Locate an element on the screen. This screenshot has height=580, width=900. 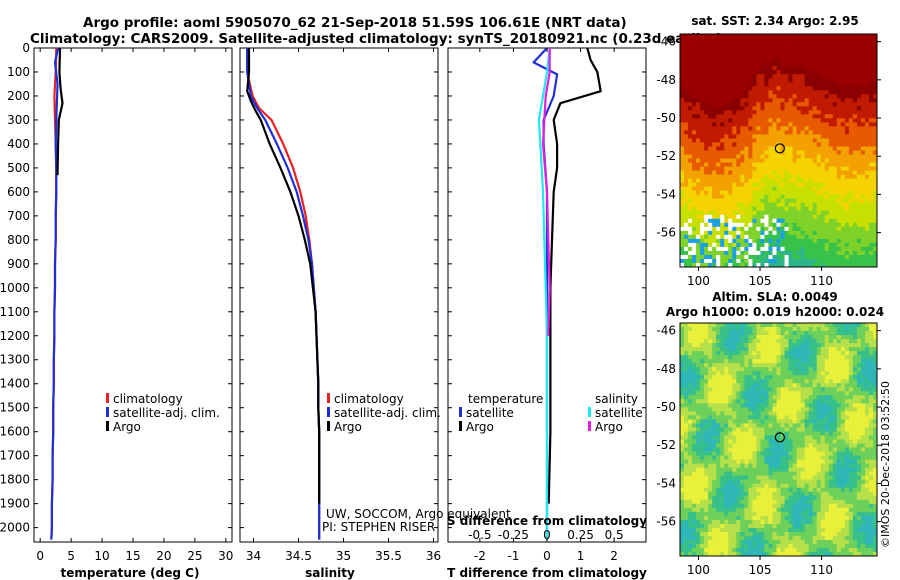
legend-t-sat-swatch is located at coordinates (460, 412).